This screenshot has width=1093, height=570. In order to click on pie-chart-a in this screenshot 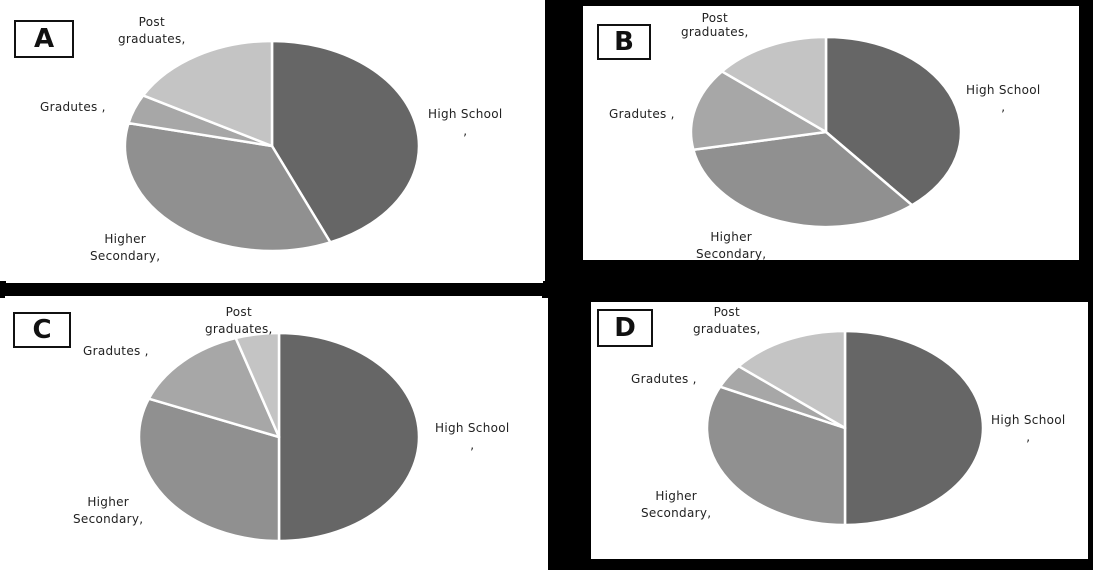, I will do `click(272, 146)`.